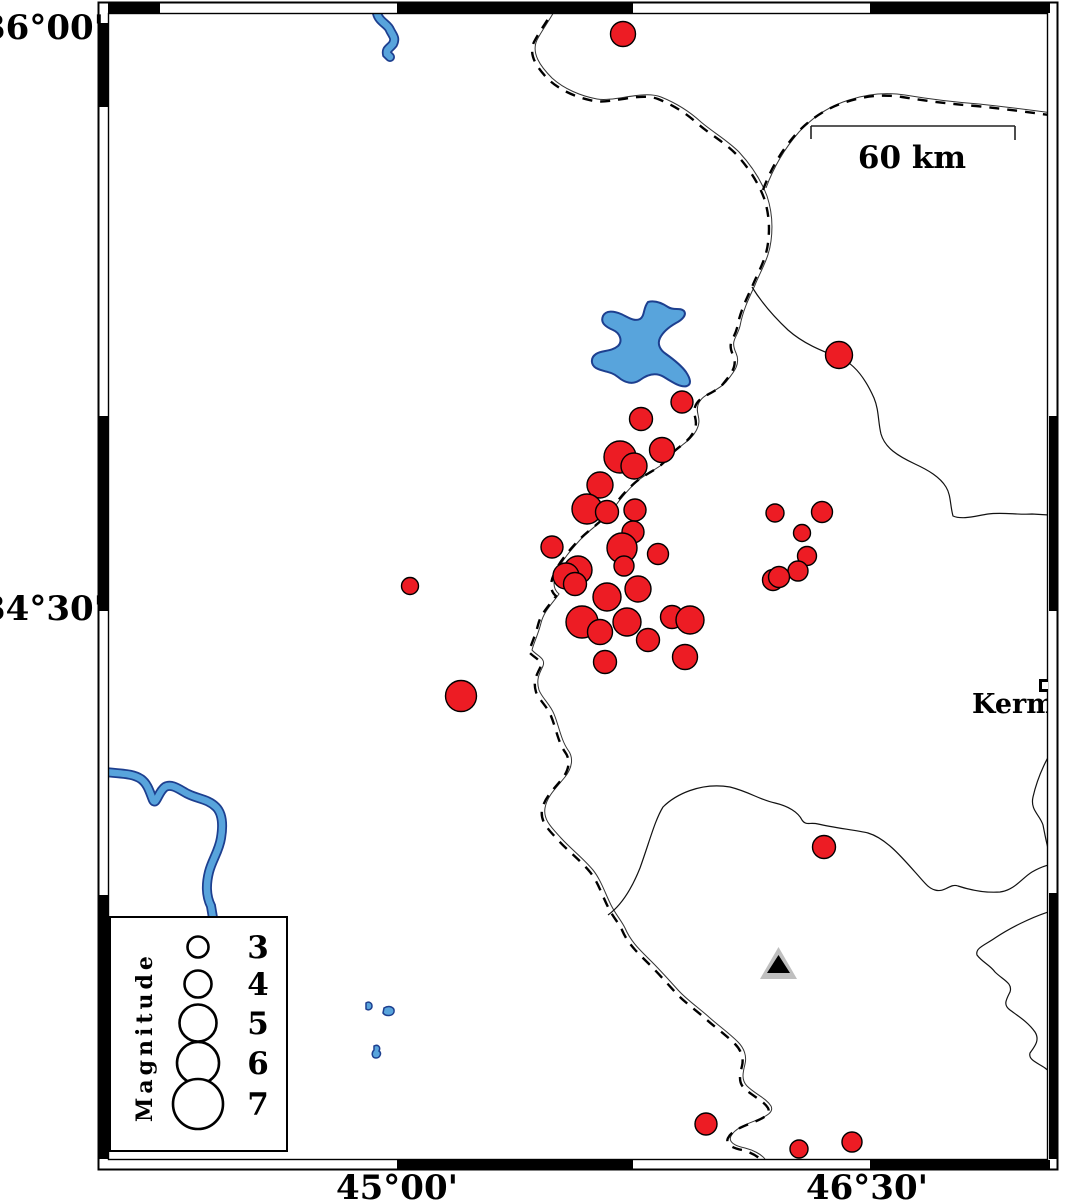  I want to click on border-dashed-ne, so click(904, 142).